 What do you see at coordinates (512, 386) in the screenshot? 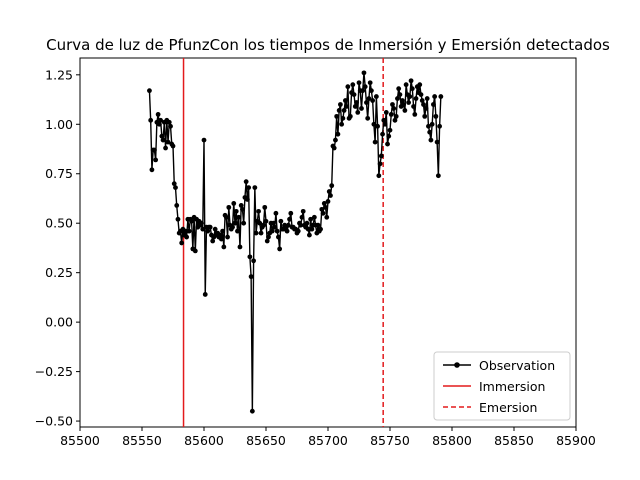
I see `legend-immersion-label: Immersion` at bounding box center [512, 386].